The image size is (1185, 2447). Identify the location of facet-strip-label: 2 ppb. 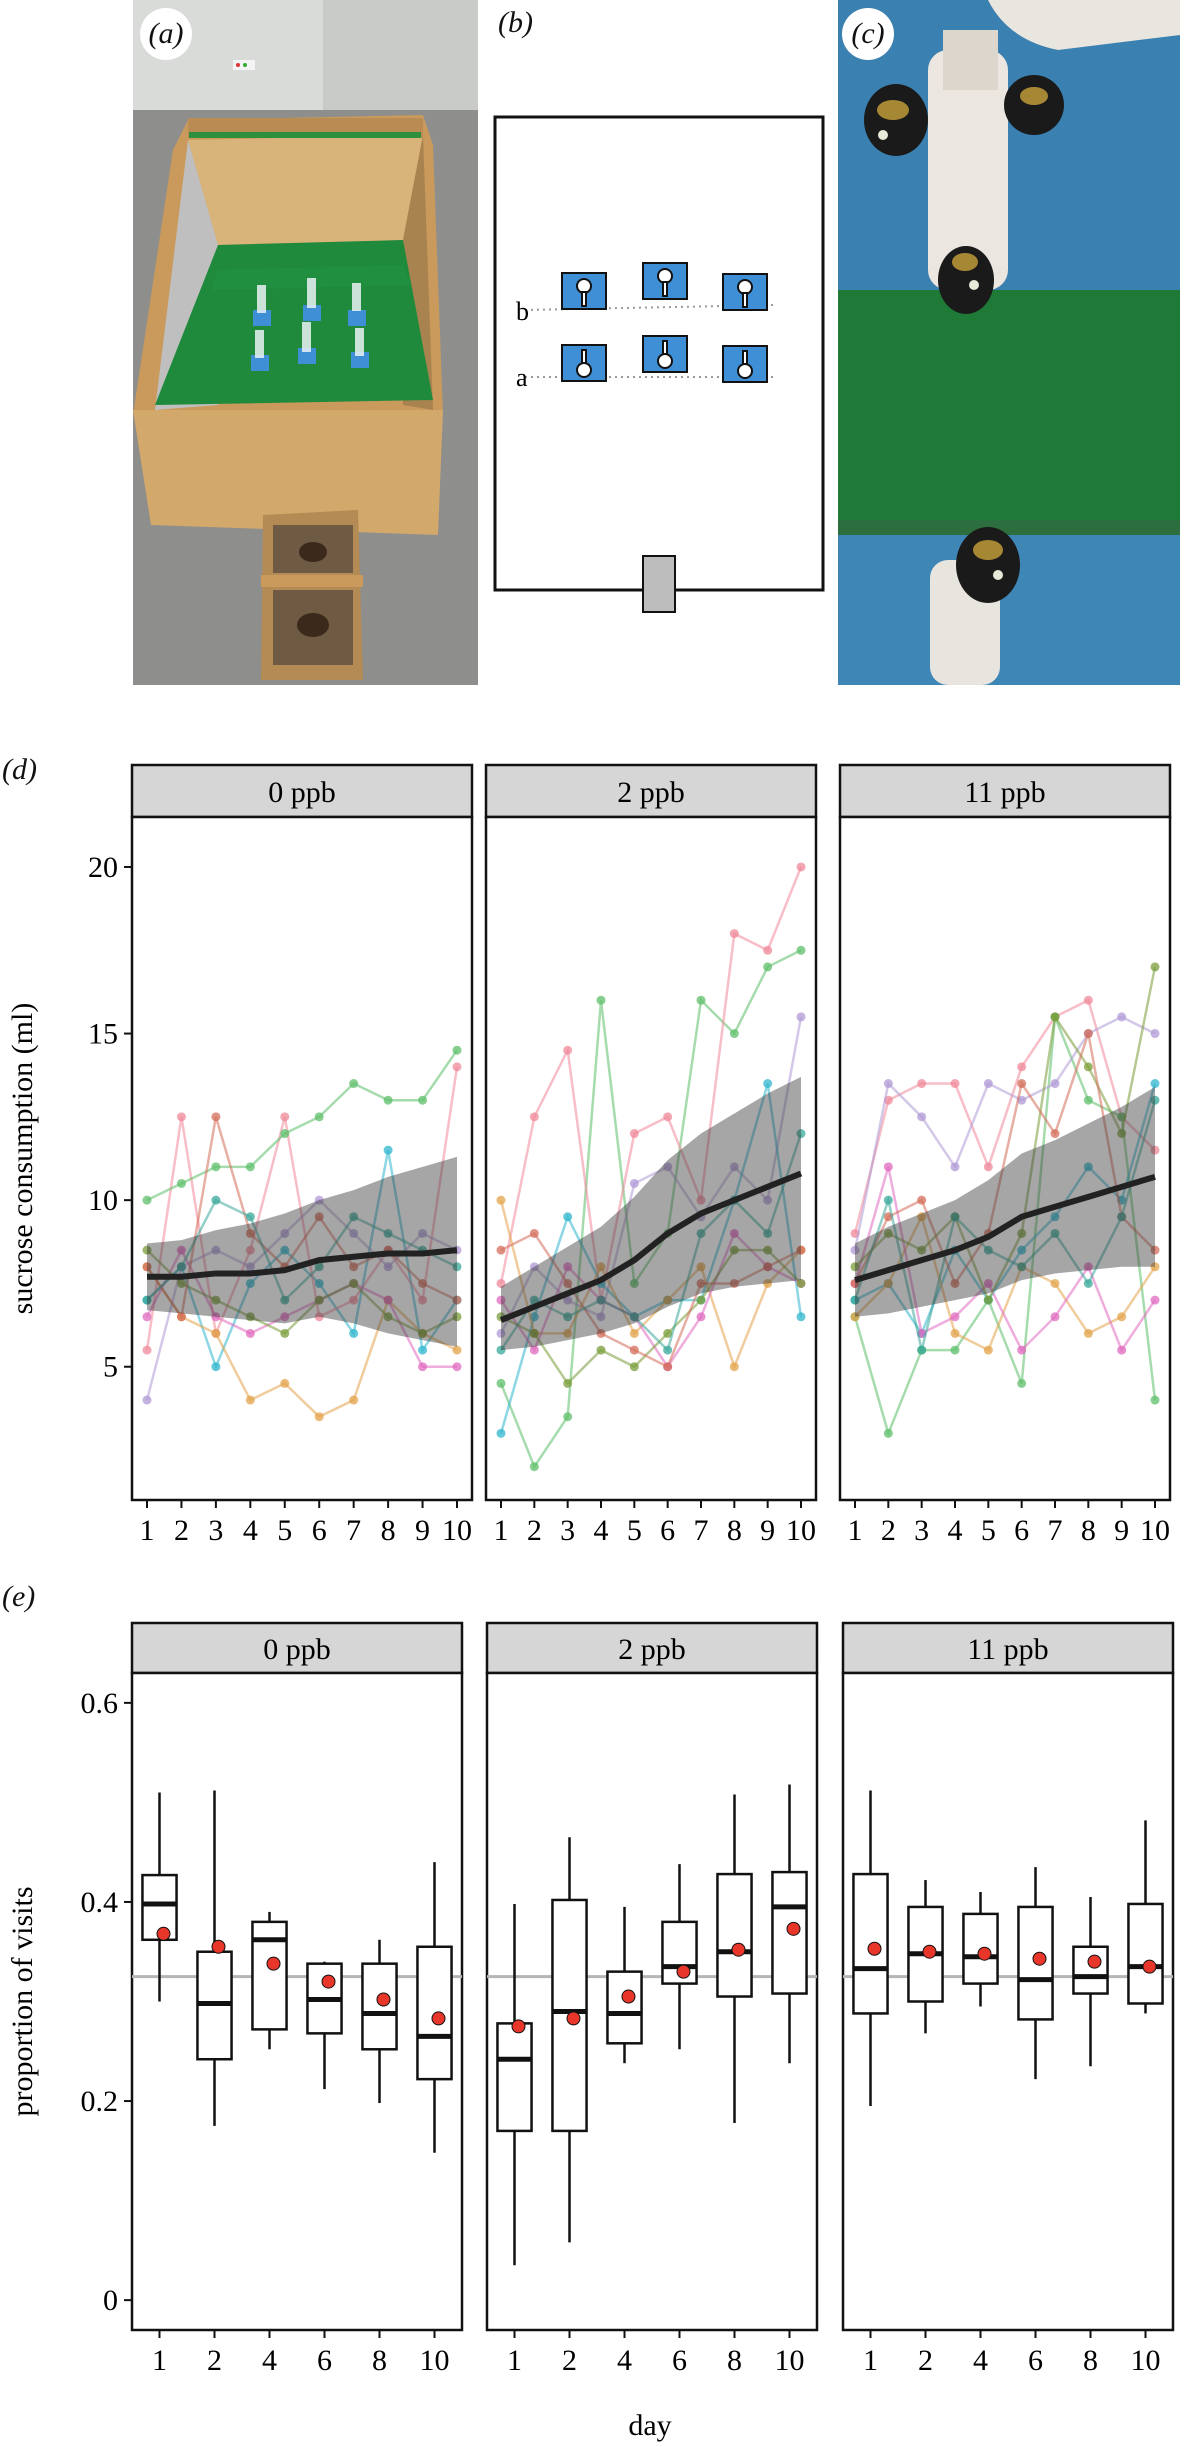
(651, 792).